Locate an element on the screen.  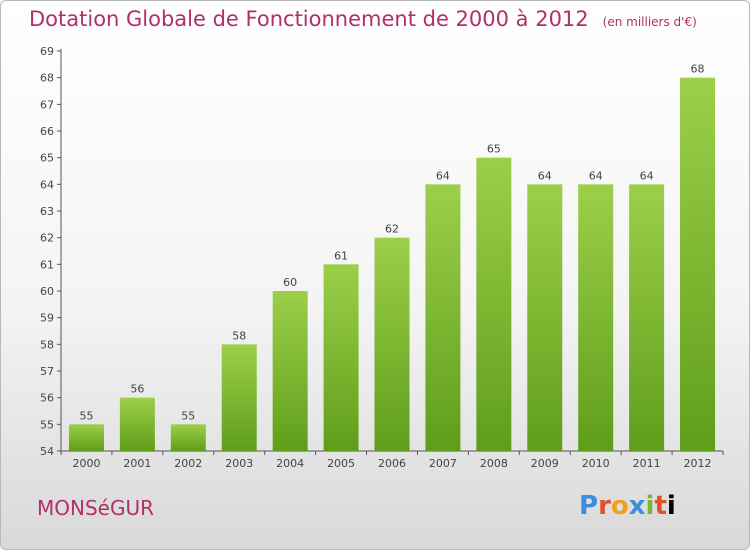
x-tick-label: 2011 is located at coordinates (647, 463).